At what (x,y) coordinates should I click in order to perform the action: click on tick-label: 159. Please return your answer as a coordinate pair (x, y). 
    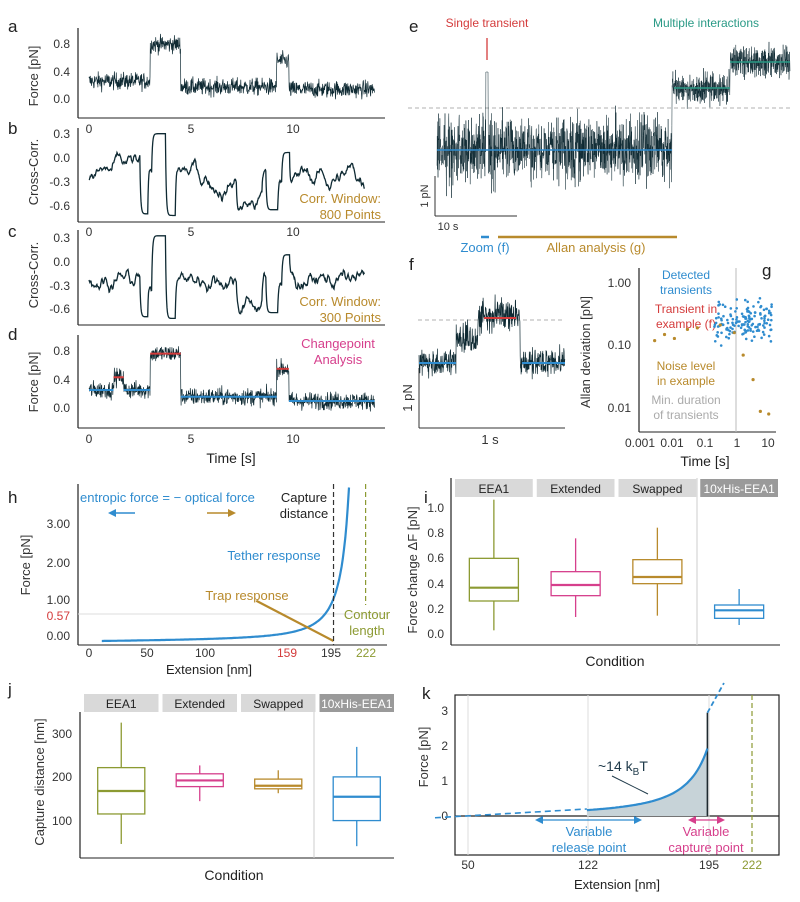
    Looking at the image, I should click on (287, 653).